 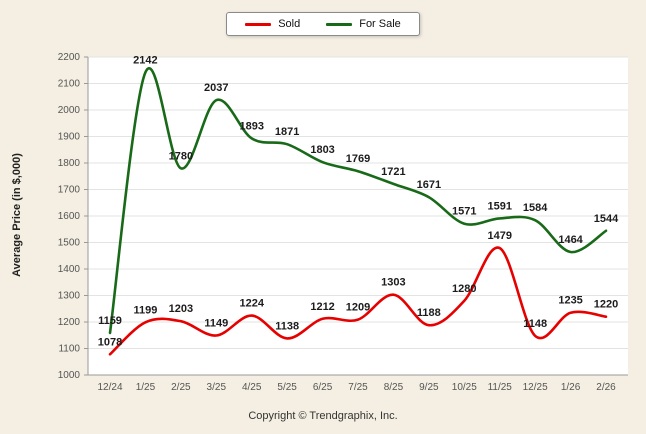 I want to click on legend-box: Sold For Sale, so click(x=323, y=24).